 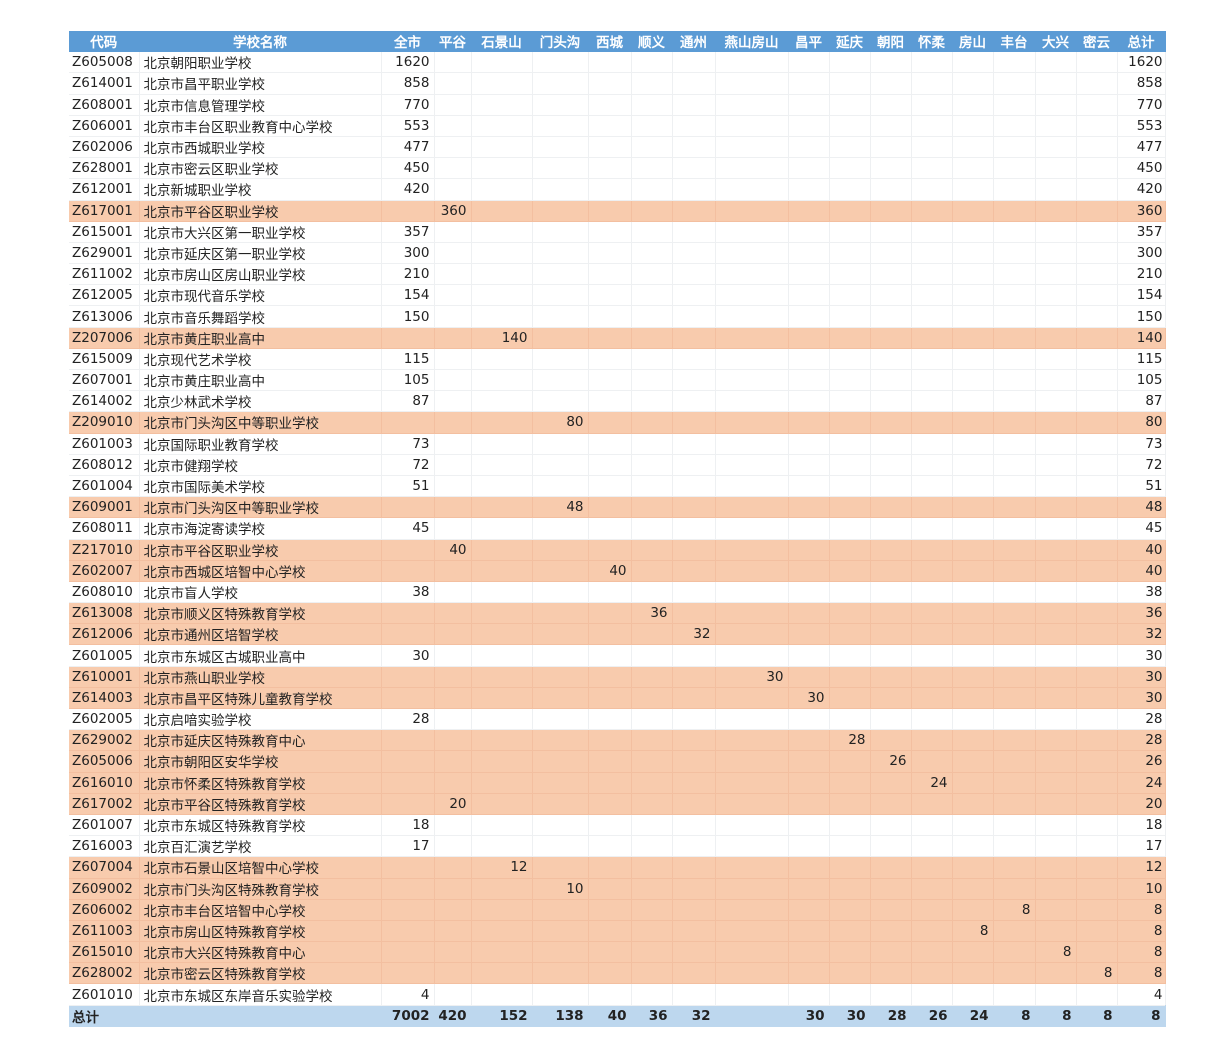 I want to click on row-total-cell: 357, so click(x=1141, y=232).